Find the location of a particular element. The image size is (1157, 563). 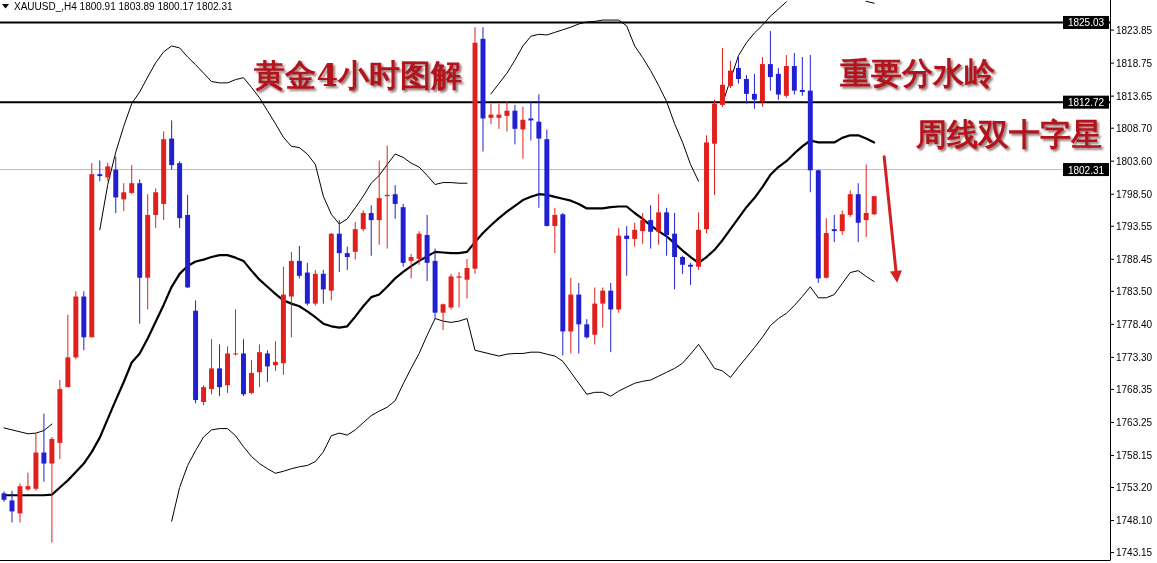

y-tick-label: 1798.50 is located at coordinates (1134, 194).